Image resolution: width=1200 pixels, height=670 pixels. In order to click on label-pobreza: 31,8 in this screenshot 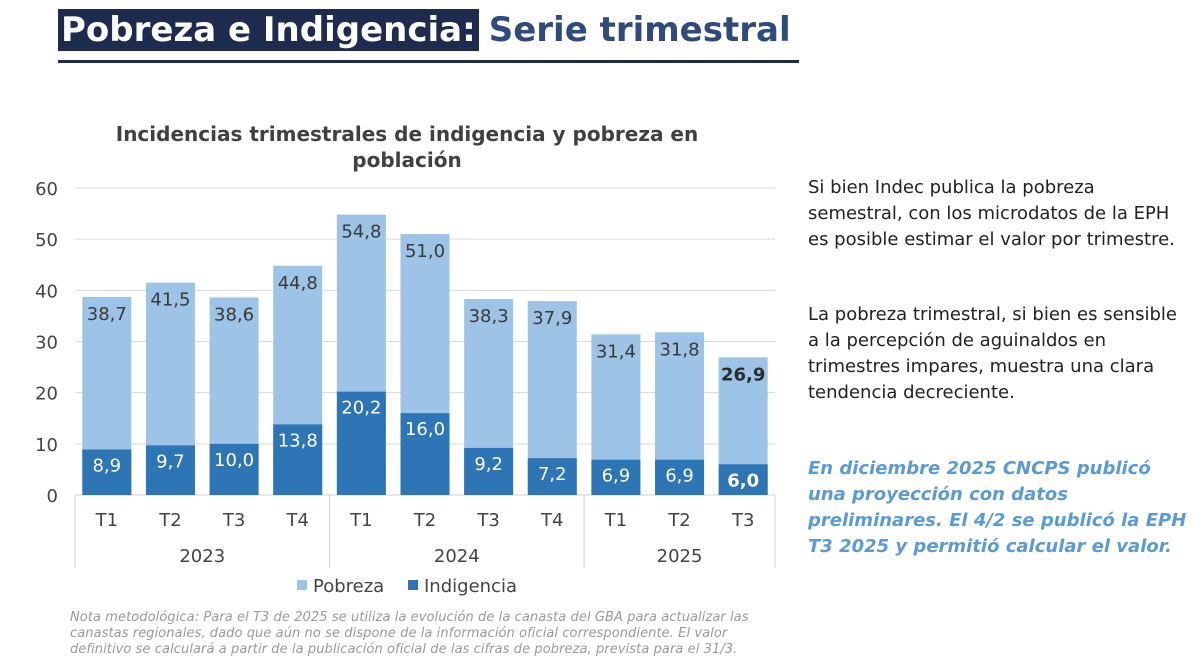, I will do `click(680, 349)`.